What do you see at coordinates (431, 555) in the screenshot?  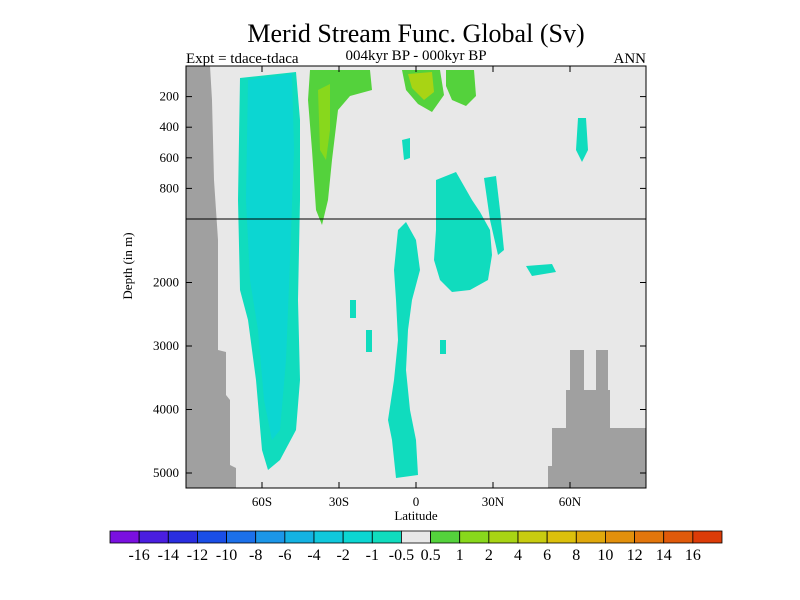 I see `colorbar-label-10: 0.5` at bounding box center [431, 555].